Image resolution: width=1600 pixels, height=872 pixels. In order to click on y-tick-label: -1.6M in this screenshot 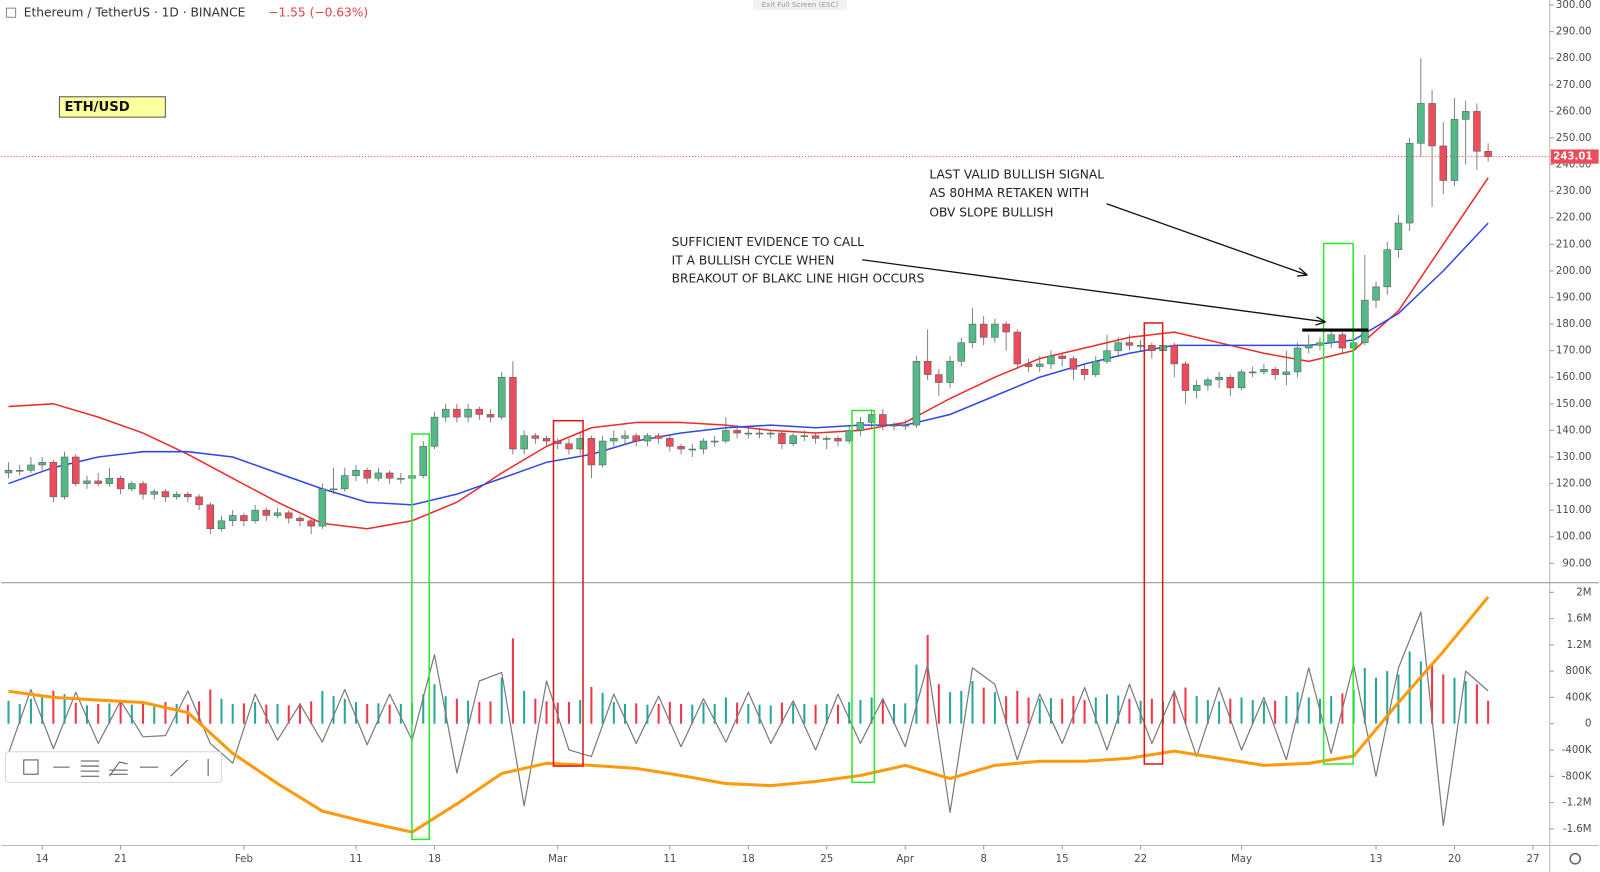, I will do `click(1577, 829)`.